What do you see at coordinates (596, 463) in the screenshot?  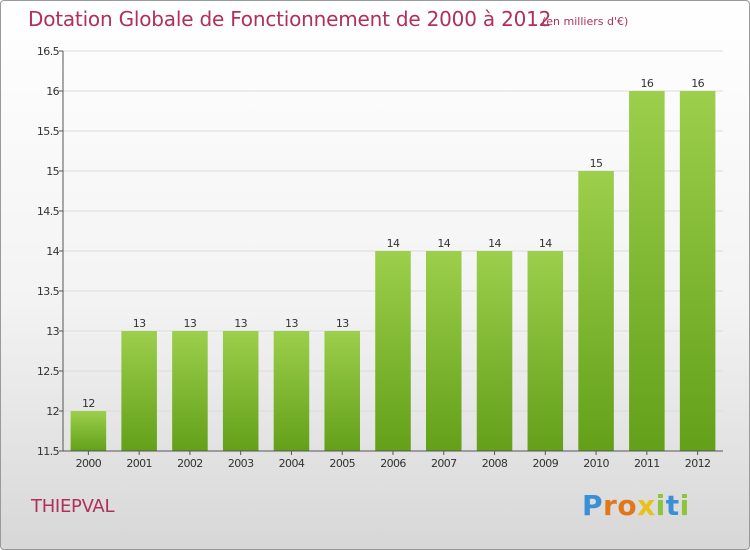 I see `x-tick-label: 2010` at bounding box center [596, 463].